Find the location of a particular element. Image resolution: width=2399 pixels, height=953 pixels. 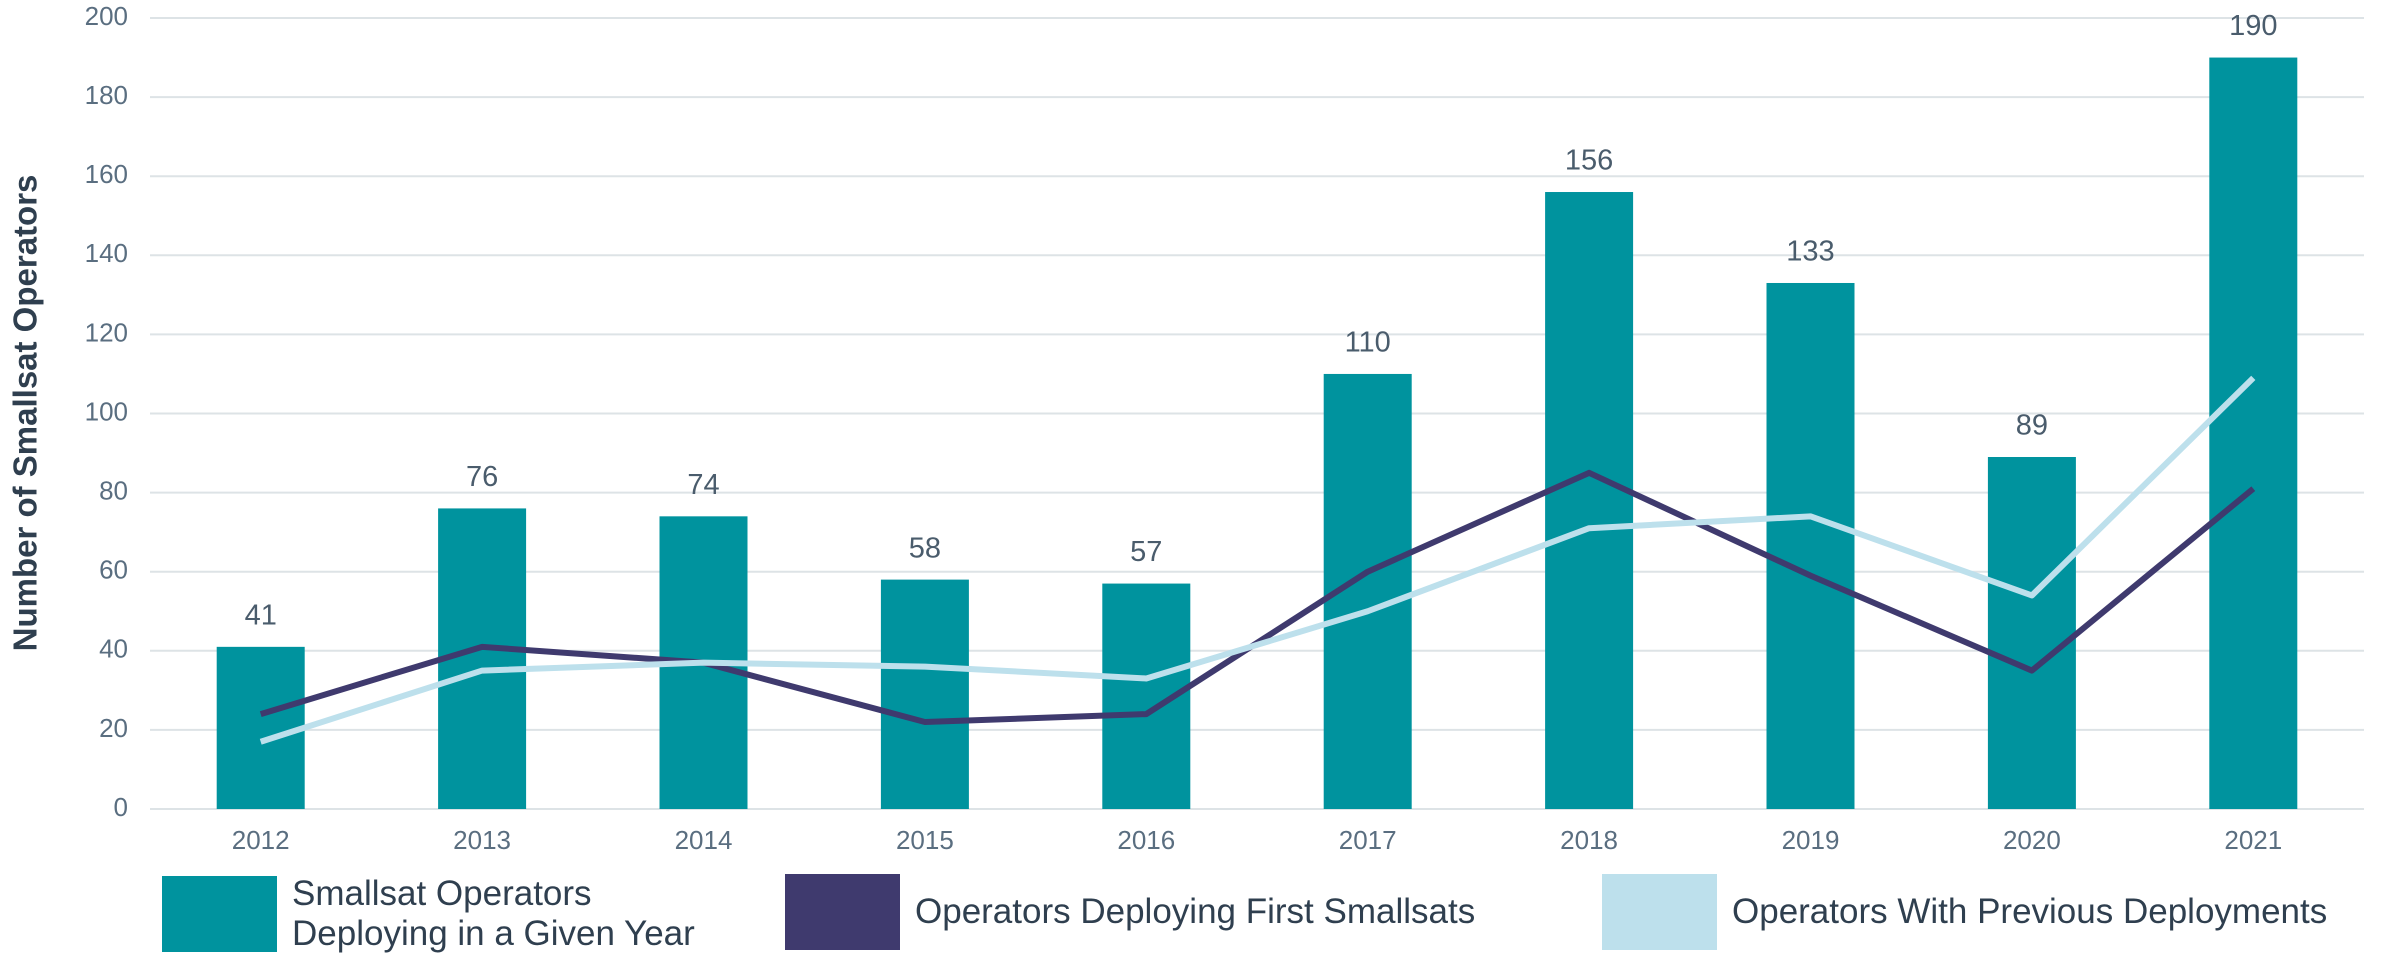

legend-item: Operators Deploying First Smallsats is located at coordinates (1130, 912).